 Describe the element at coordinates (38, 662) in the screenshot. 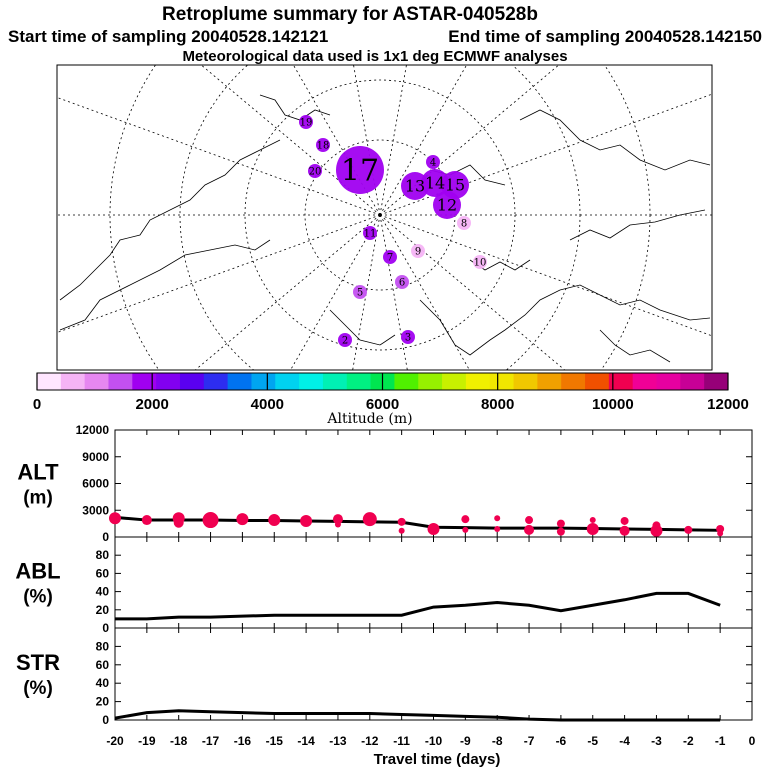

I see `panel-ylabel: STR` at that location.